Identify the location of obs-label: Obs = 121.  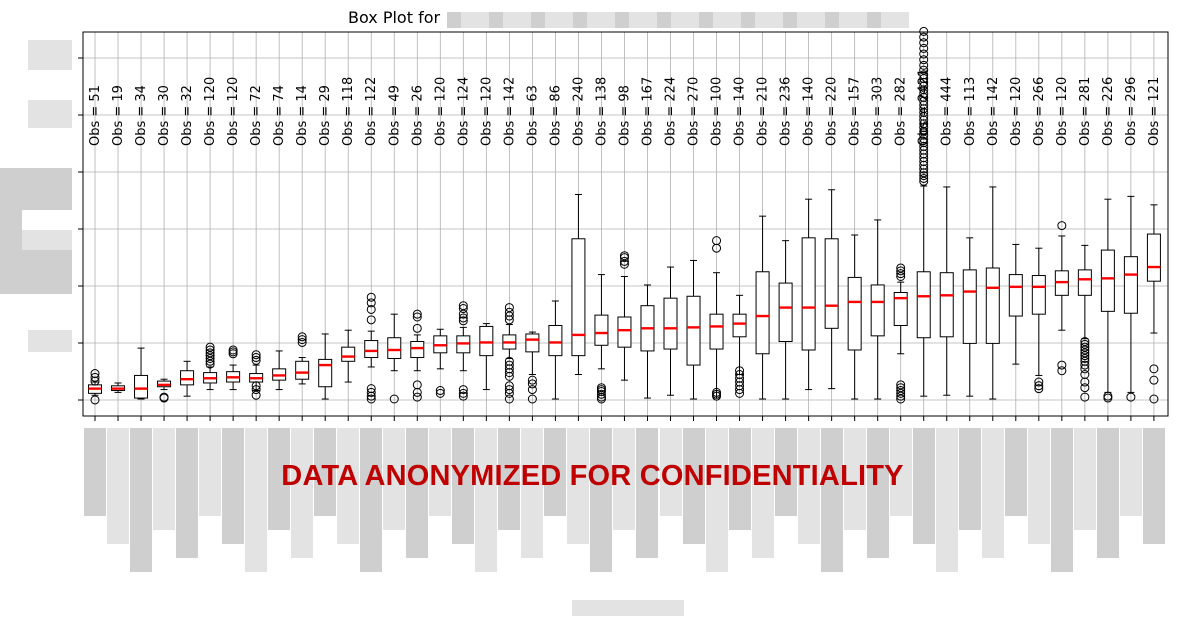
(1154, 111).